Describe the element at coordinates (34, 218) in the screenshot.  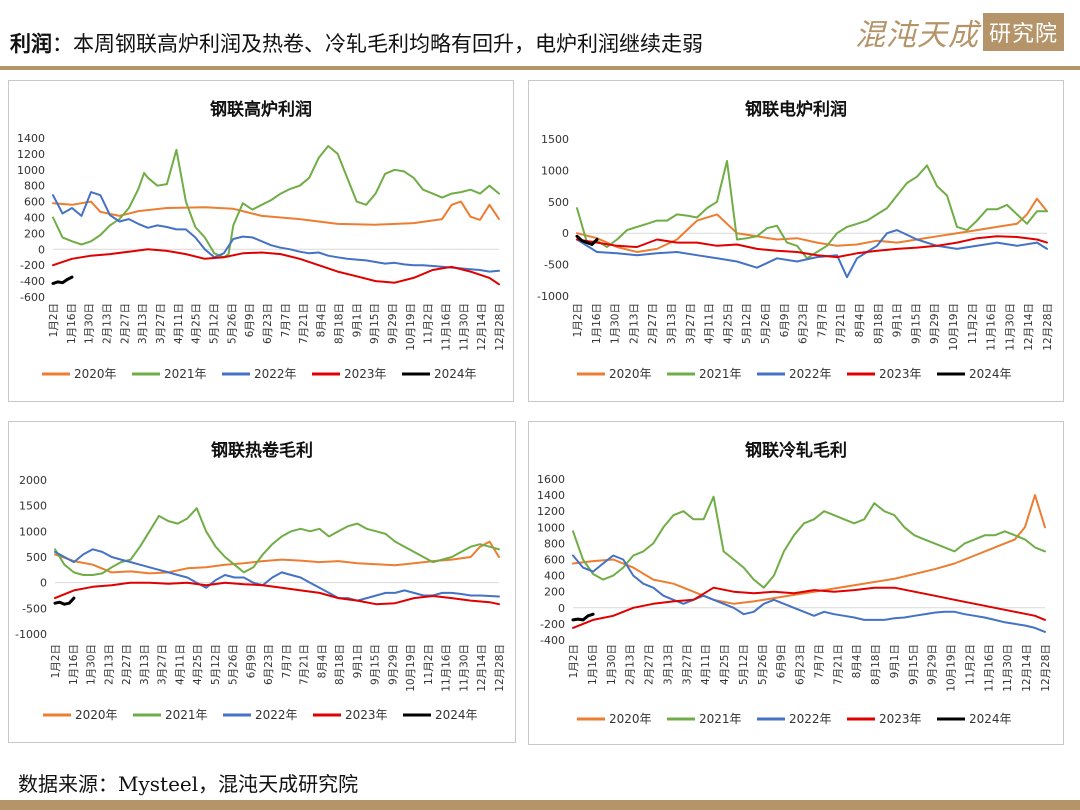
I see `y-tick-label: 400` at that location.